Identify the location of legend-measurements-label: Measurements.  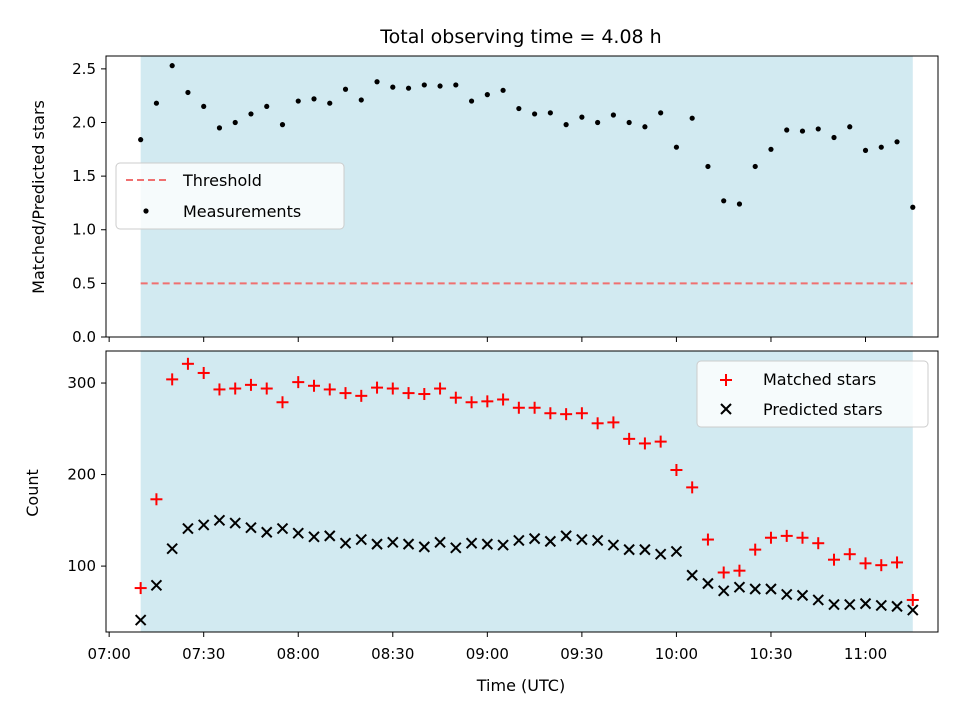
(242, 211).